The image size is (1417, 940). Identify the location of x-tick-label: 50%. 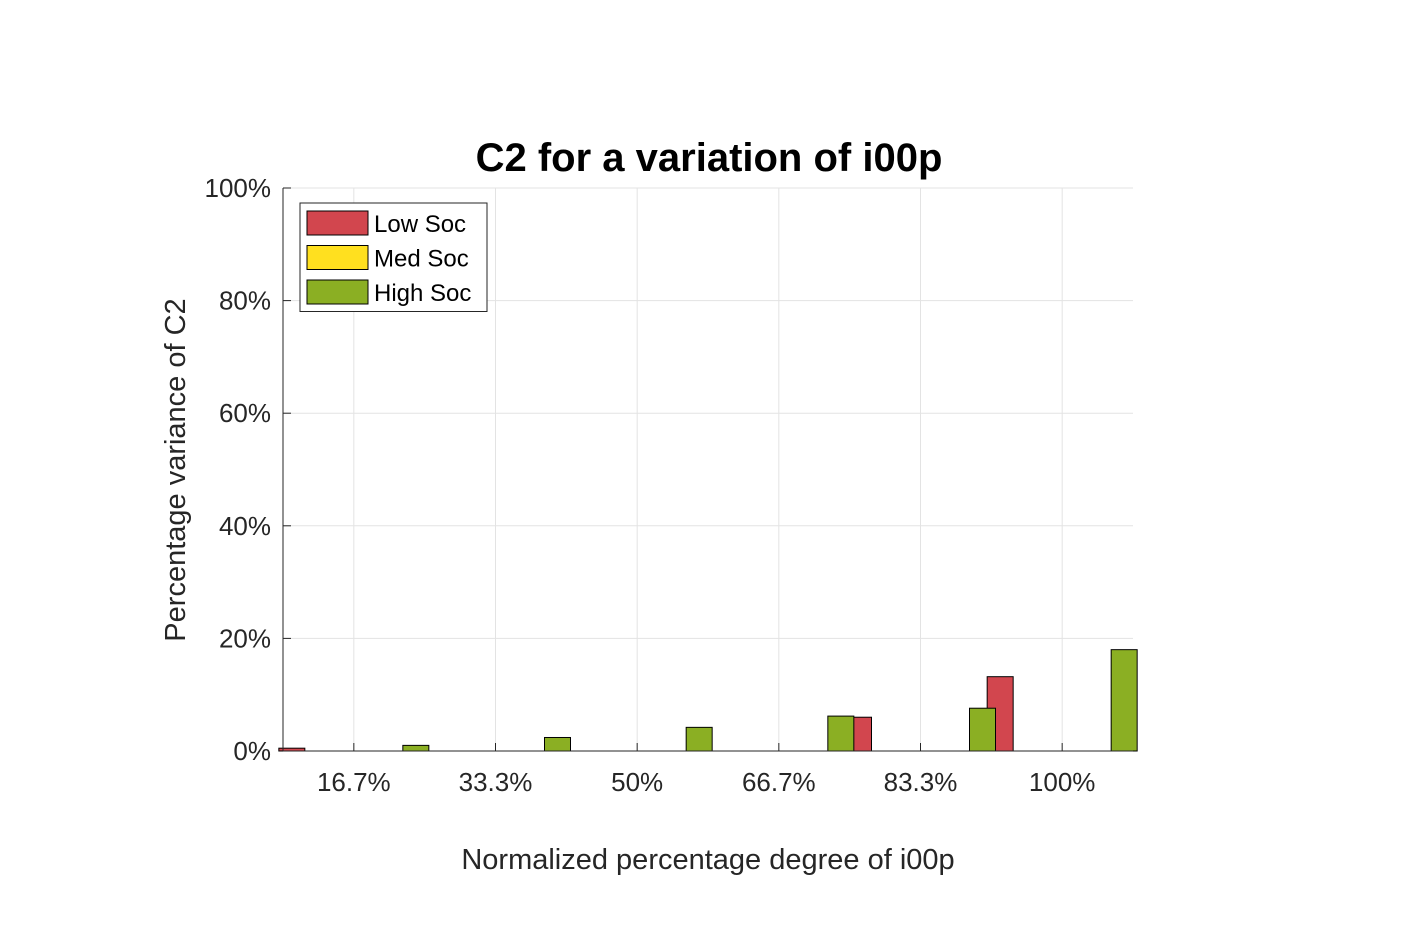
(637, 782).